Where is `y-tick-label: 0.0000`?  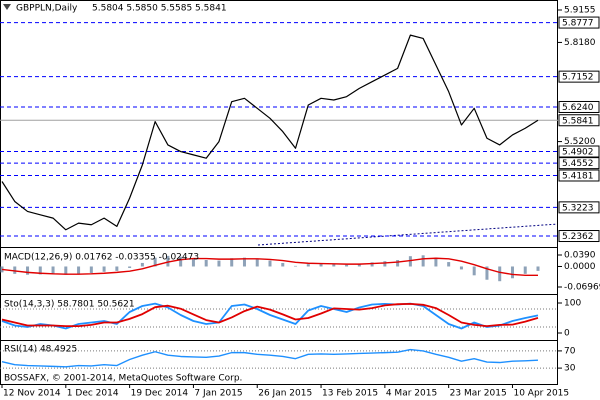
y-tick-label: 0.0000 is located at coordinates (580, 267).